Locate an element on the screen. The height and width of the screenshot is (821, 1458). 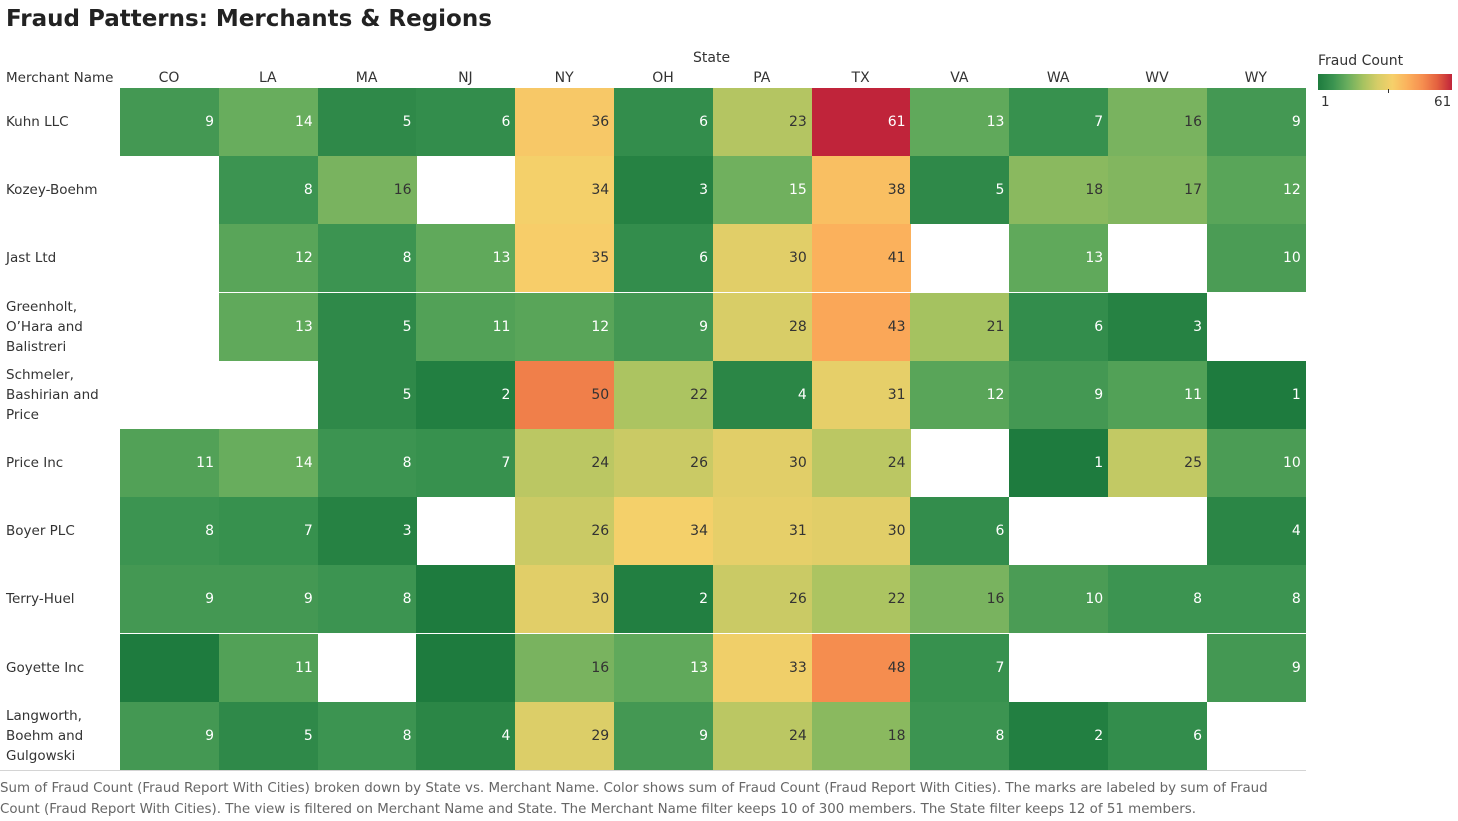
heatmap-cell: 43 is located at coordinates (861, 326).